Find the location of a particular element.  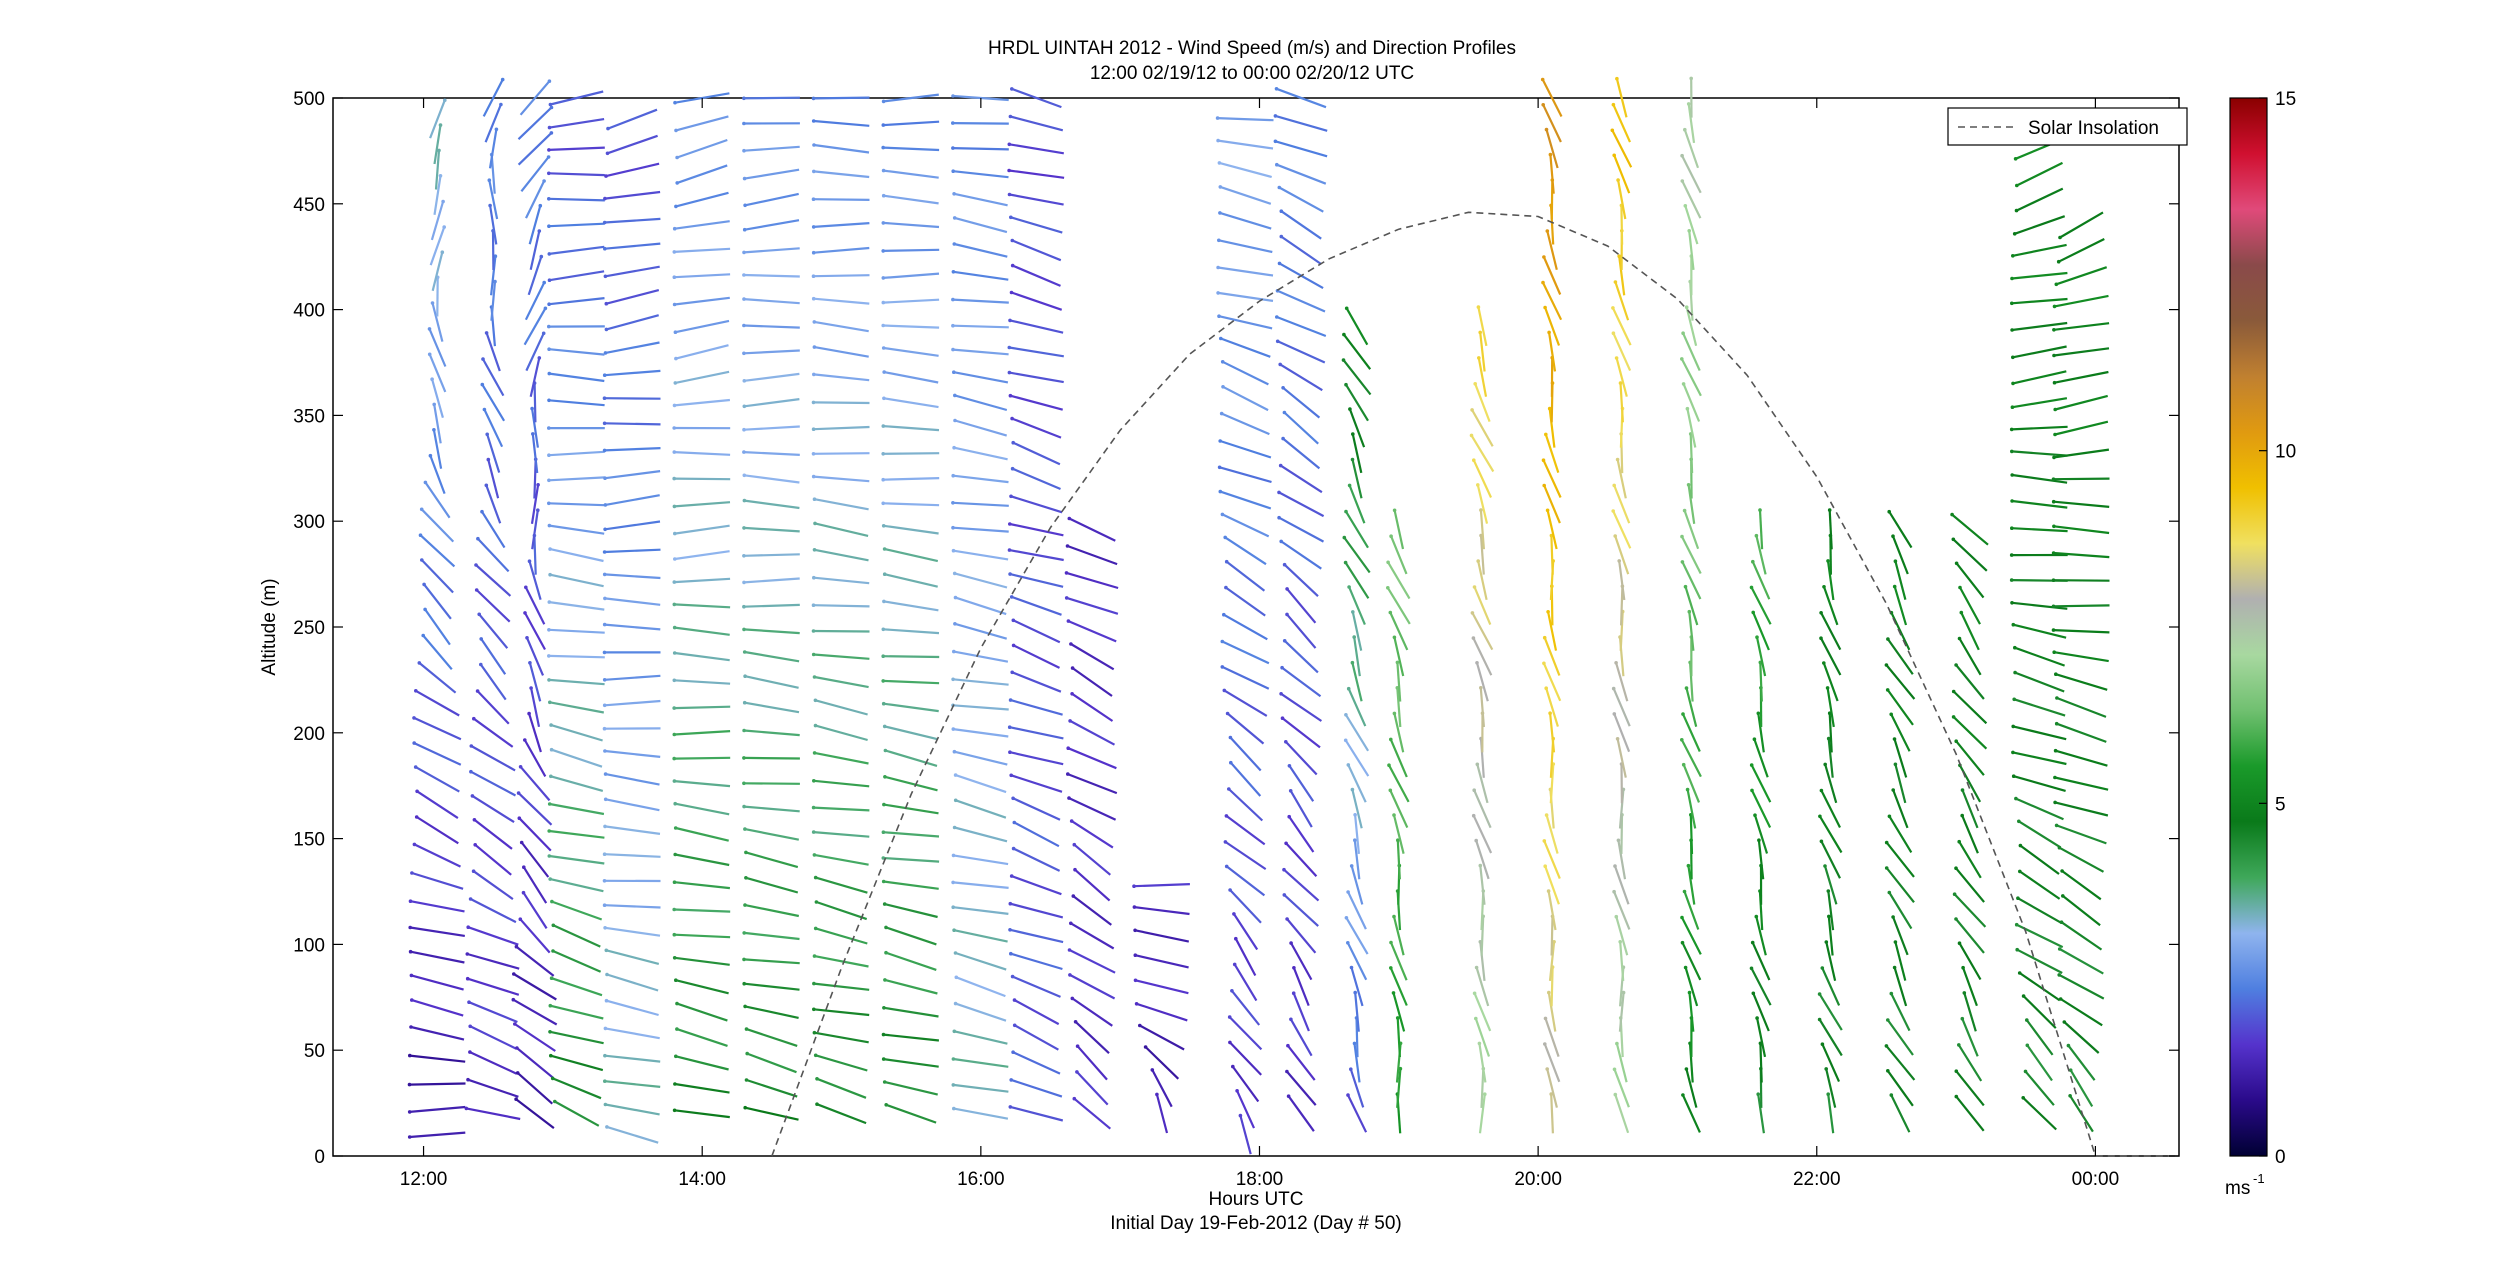

x-axis-label-note: Initial Day 19-Feb-2012 (Day # 50) is located at coordinates (1255, 1223).